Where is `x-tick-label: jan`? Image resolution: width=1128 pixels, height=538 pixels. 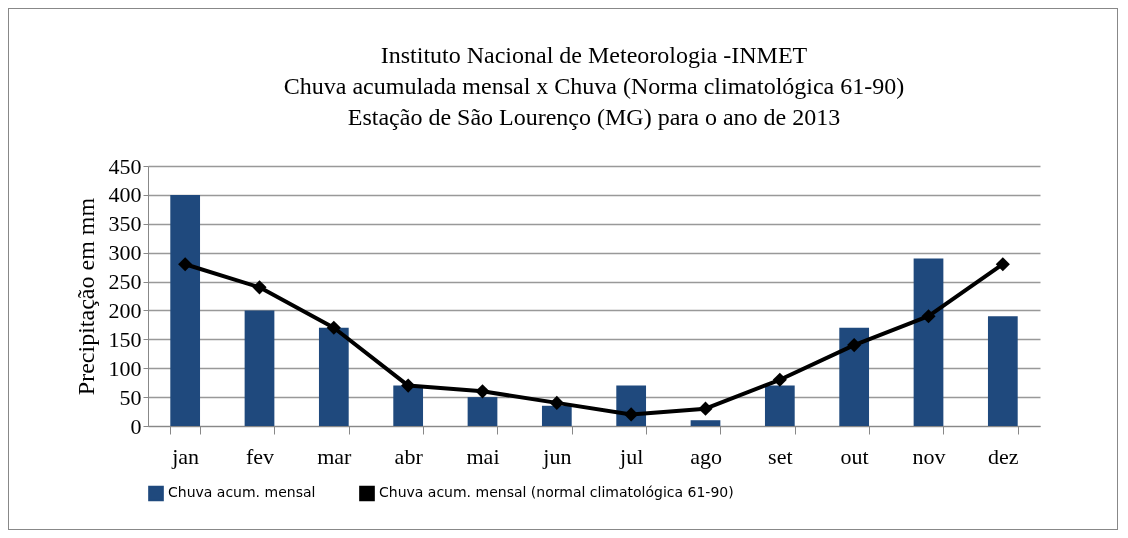 x-tick-label: jan is located at coordinates (185, 456).